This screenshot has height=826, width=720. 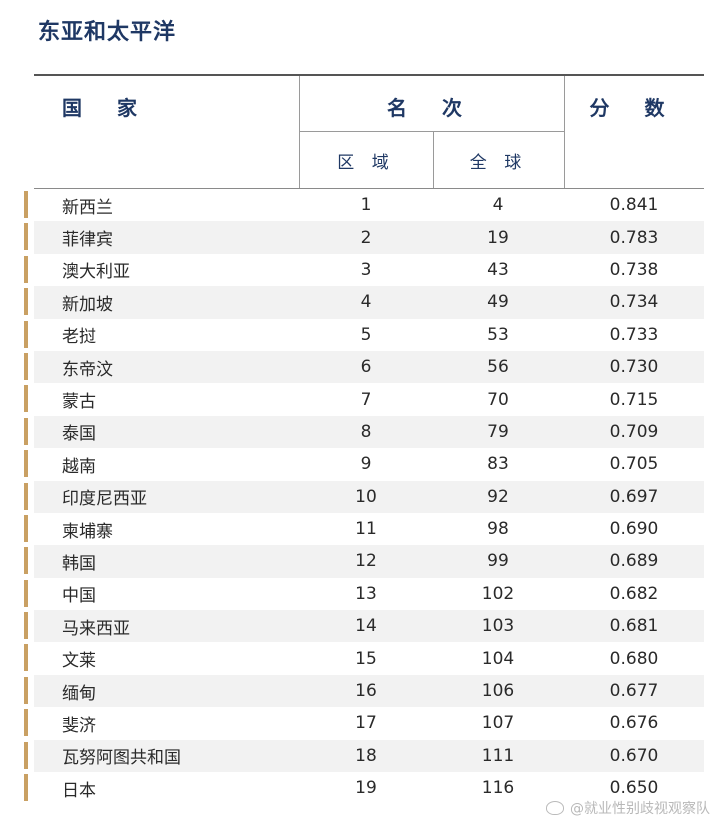 I want to click on score-cell: 0.676, so click(x=634, y=723).